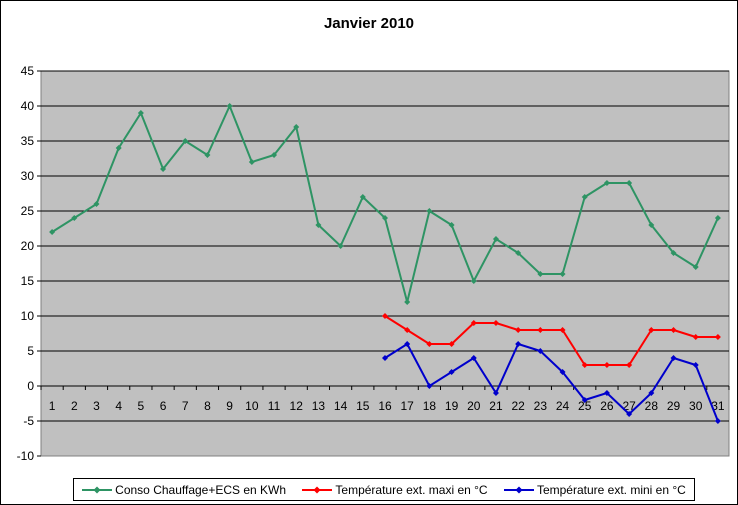 The height and width of the screenshot is (505, 738). Describe the element at coordinates (28, 316) in the screenshot. I see `y-tick-label: 10` at that location.